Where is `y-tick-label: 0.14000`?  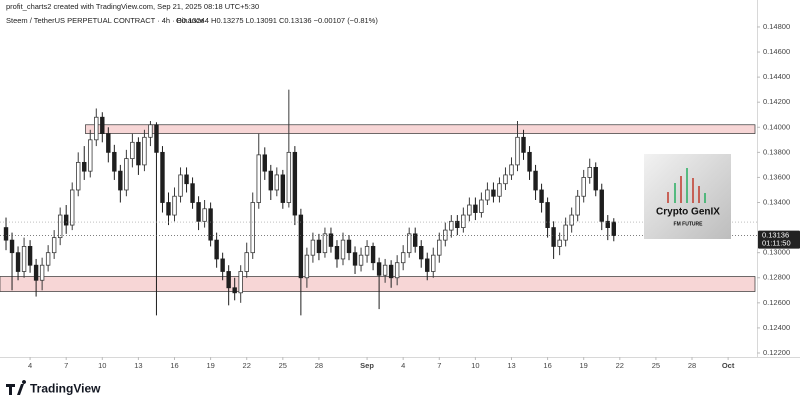 y-tick-label: 0.14000 is located at coordinates (776, 126).